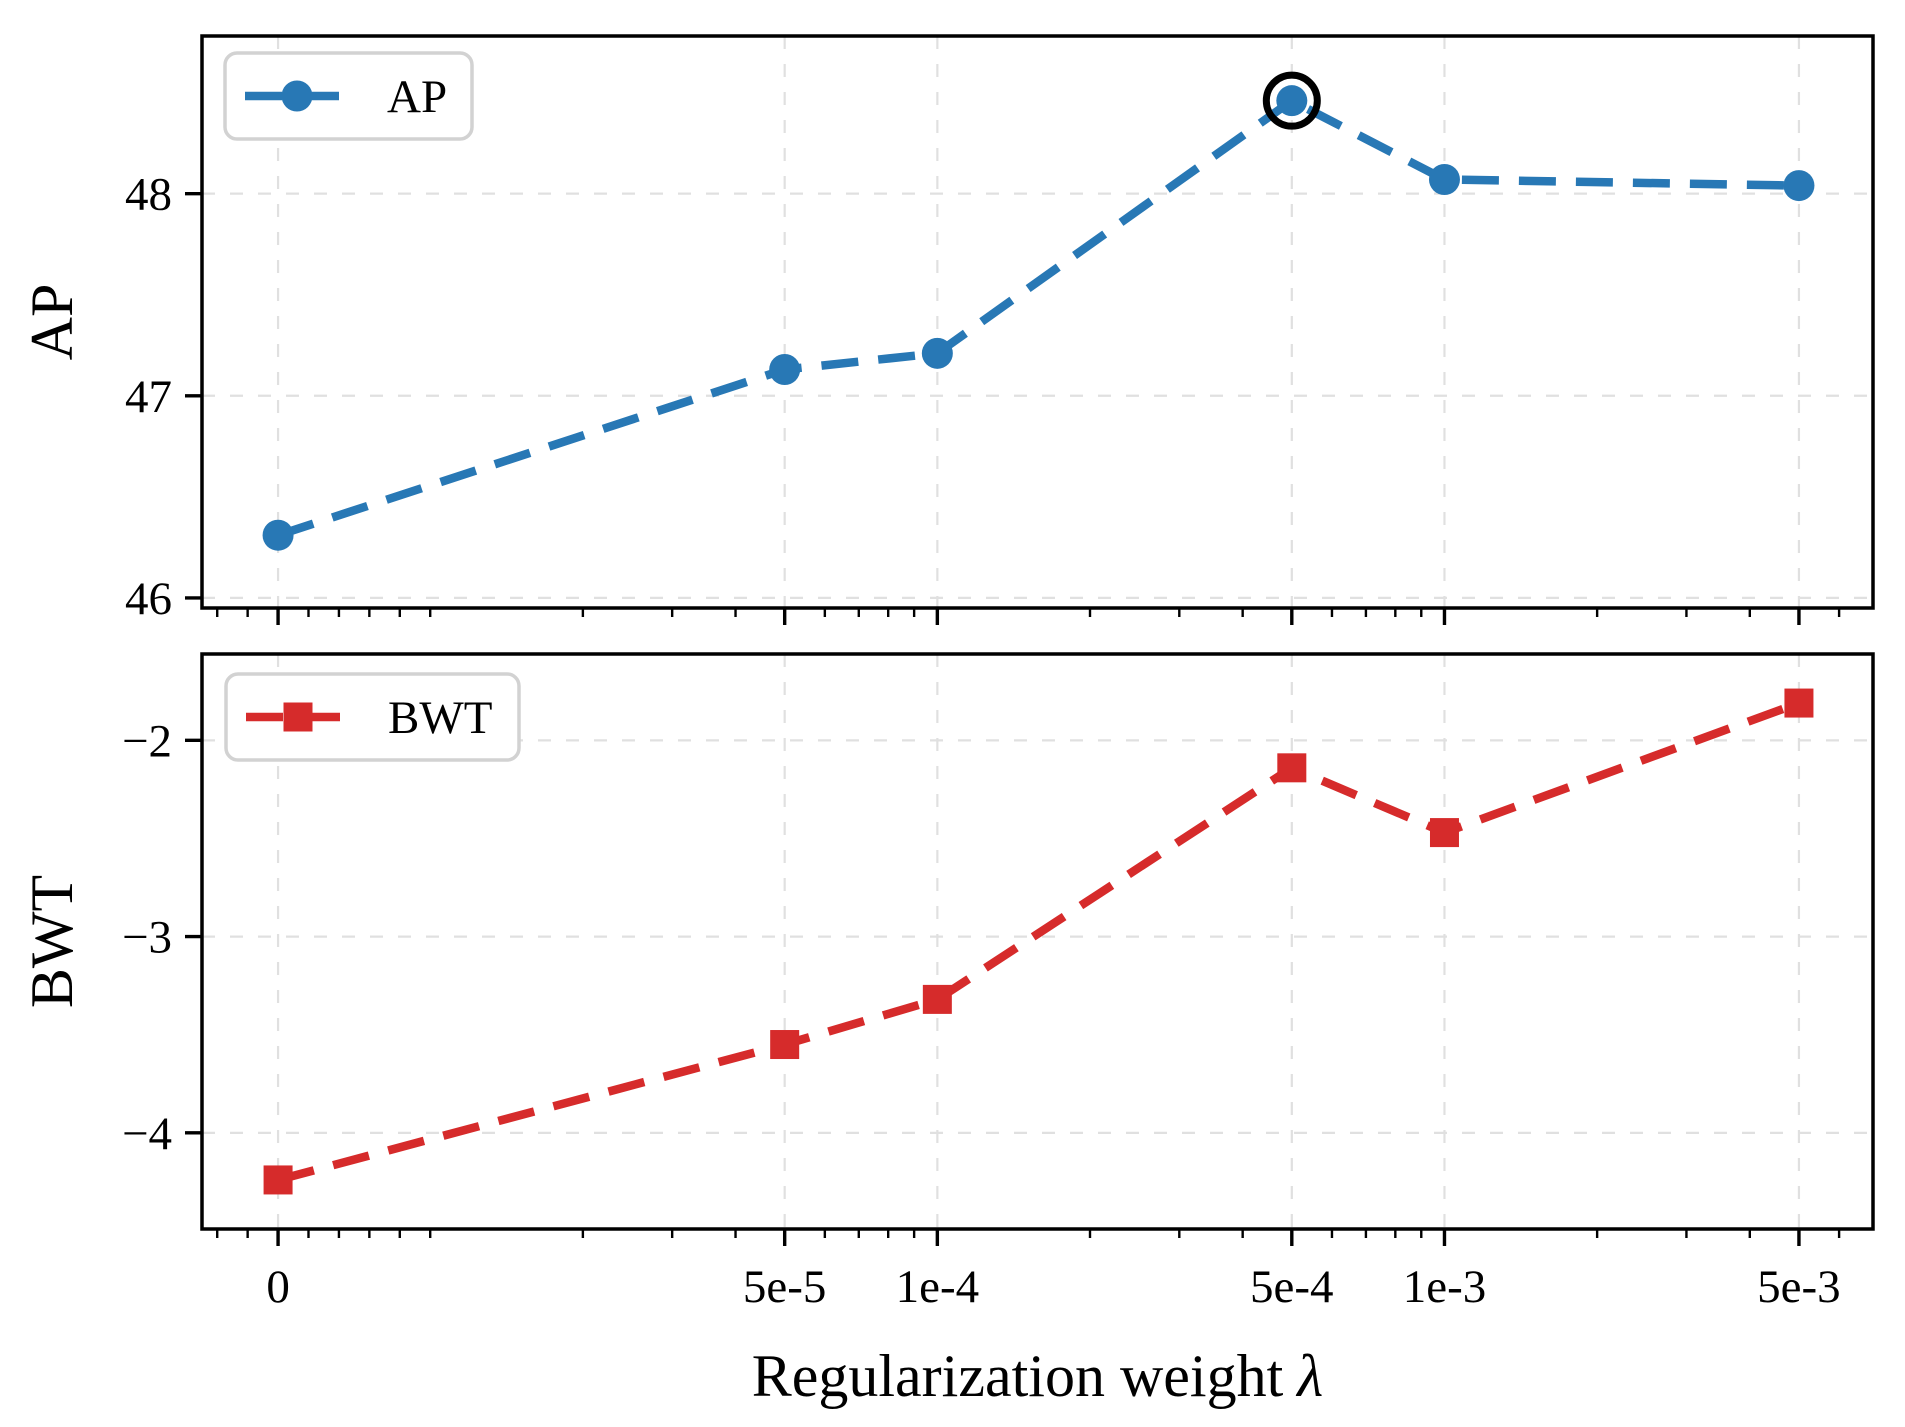  What do you see at coordinates (147, 938) in the screenshot?
I see `y-tick-label: −3` at bounding box center [147, 938].